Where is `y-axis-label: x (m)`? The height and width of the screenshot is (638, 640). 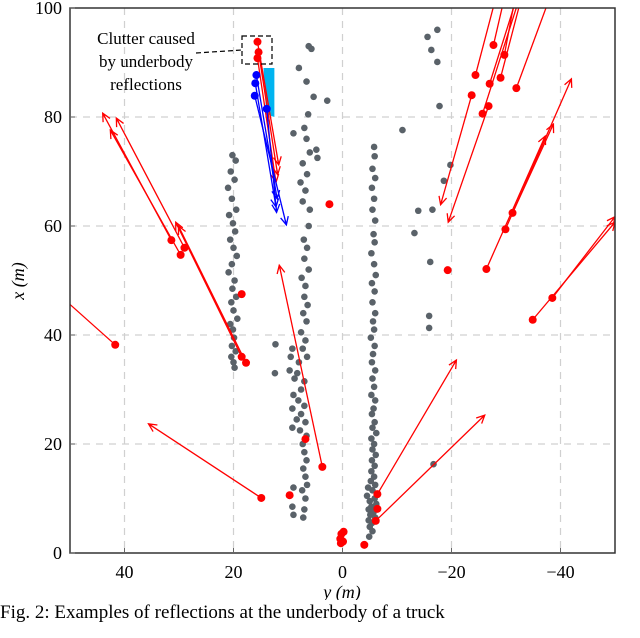
y-axis-label: x (m) is located at coordinates (18, 281).